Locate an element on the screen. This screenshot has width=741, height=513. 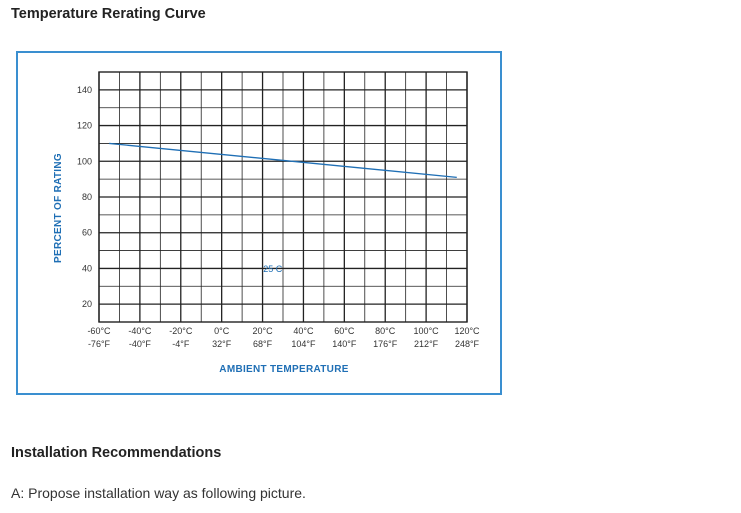
x-tick-label-celsius: -20°C is located at coordinates (181, 331).